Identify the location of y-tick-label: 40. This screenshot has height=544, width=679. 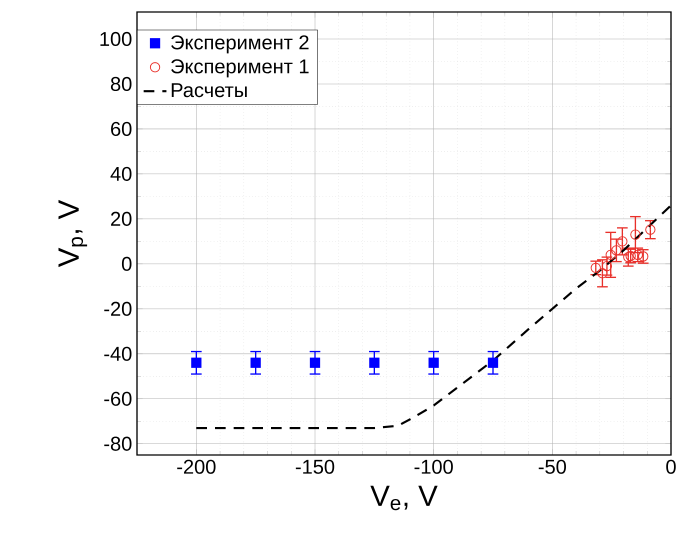
(121, 173).